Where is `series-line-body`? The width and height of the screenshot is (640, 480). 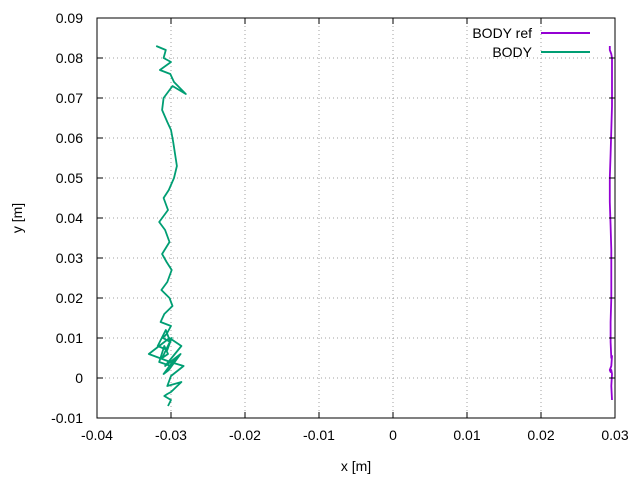 series-line-body is located at coordinates (167, 226).